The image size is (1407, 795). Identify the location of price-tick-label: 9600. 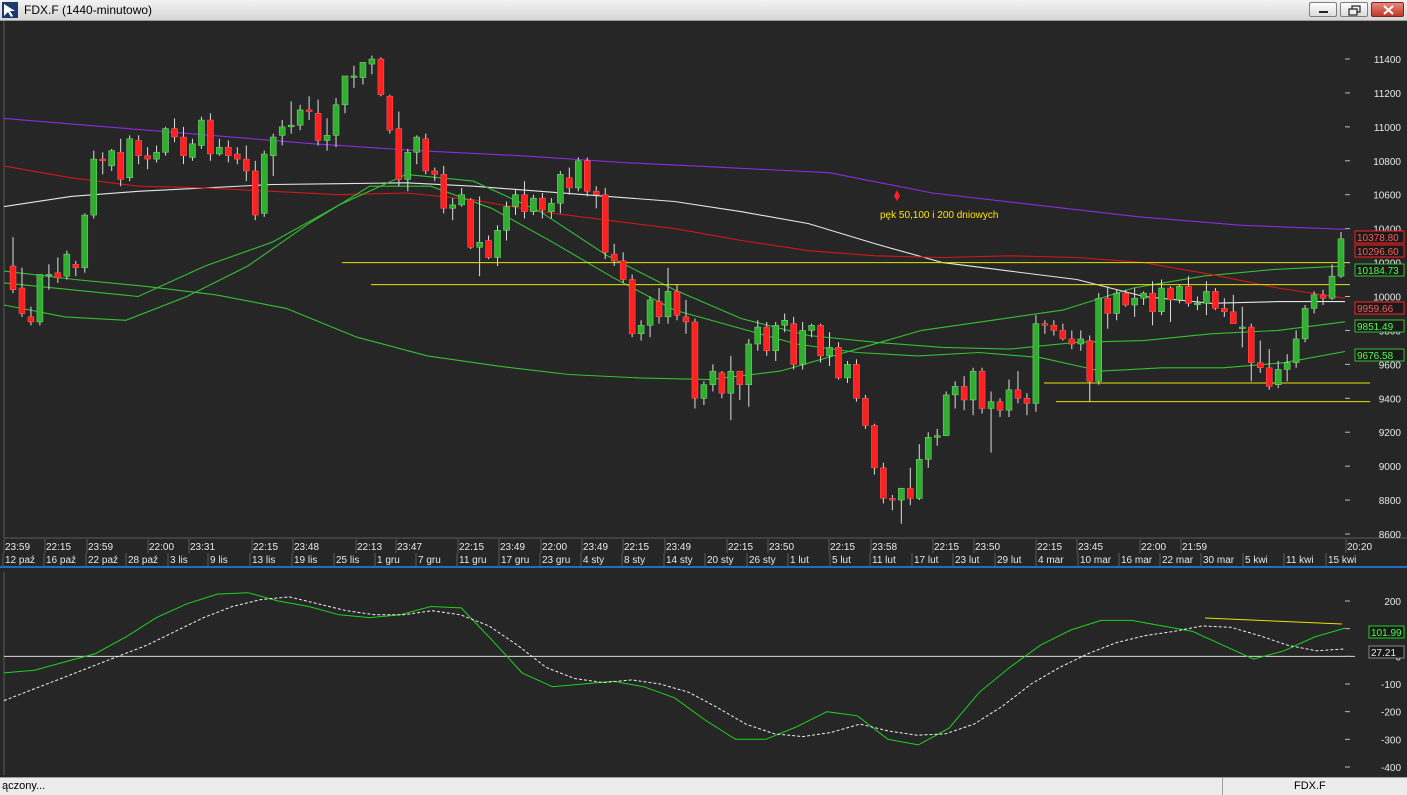
(1390, 365).